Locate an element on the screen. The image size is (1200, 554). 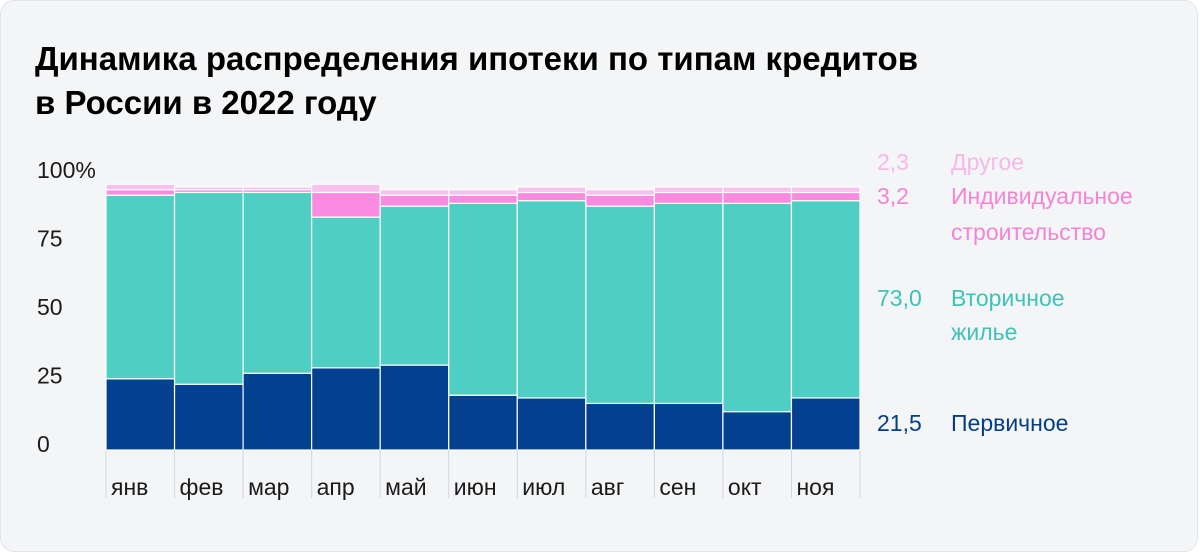
x-tick-label: ноя is located at coordinates (815, 487).